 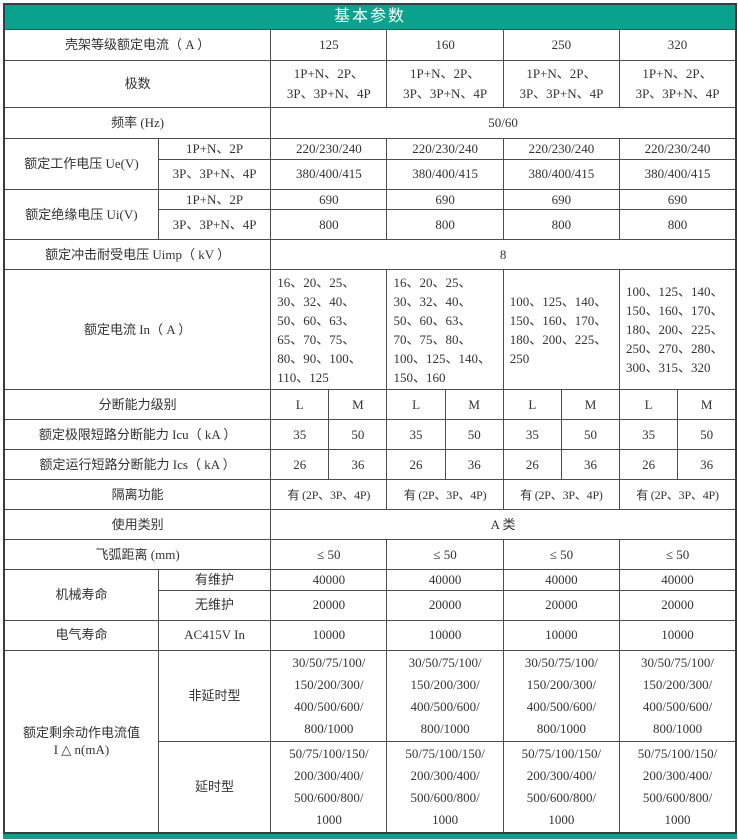 I want to click on isolation-label: 隔离功能, so click(x=137, y=495).